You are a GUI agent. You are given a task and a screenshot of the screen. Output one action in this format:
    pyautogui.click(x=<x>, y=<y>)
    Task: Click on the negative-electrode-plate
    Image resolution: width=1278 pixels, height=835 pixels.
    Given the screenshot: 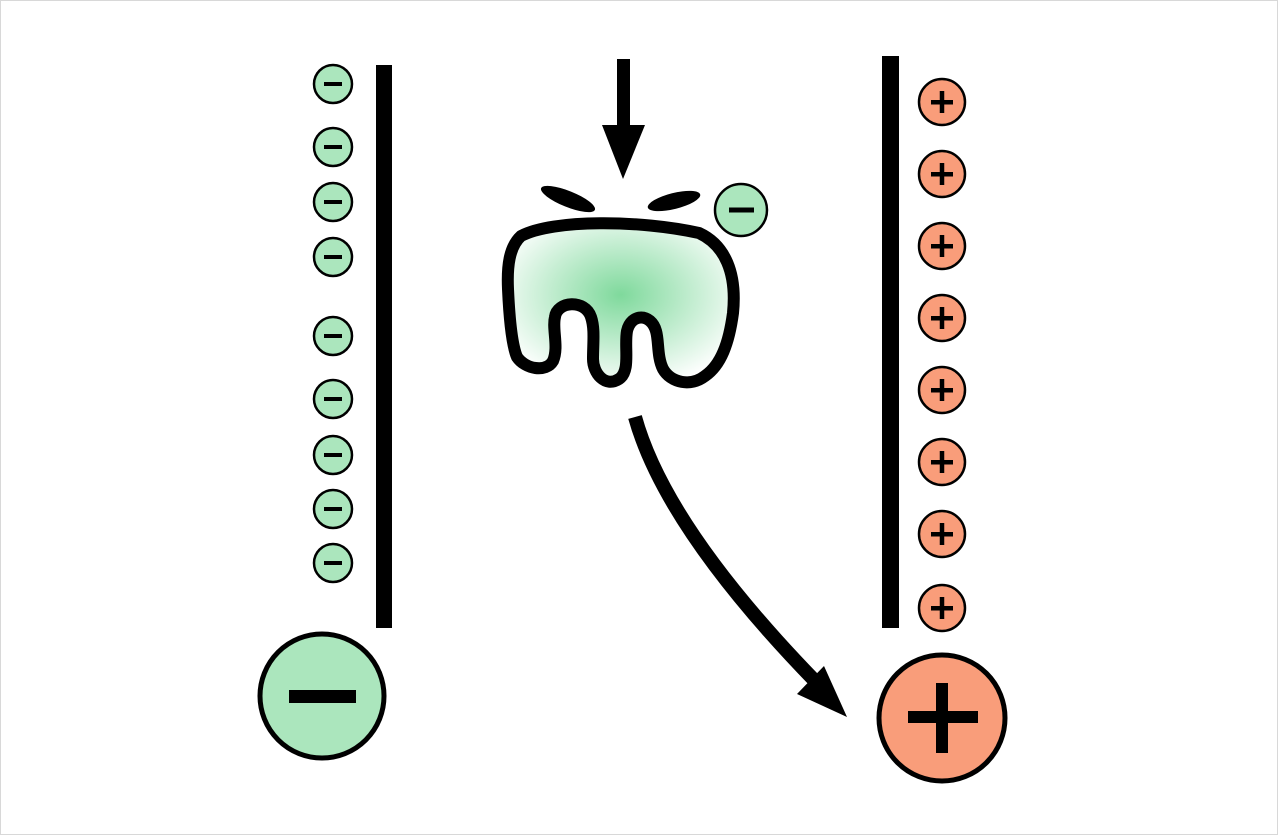 What is the action you would take?
    pyautogui.click(x=384, y=346)
    